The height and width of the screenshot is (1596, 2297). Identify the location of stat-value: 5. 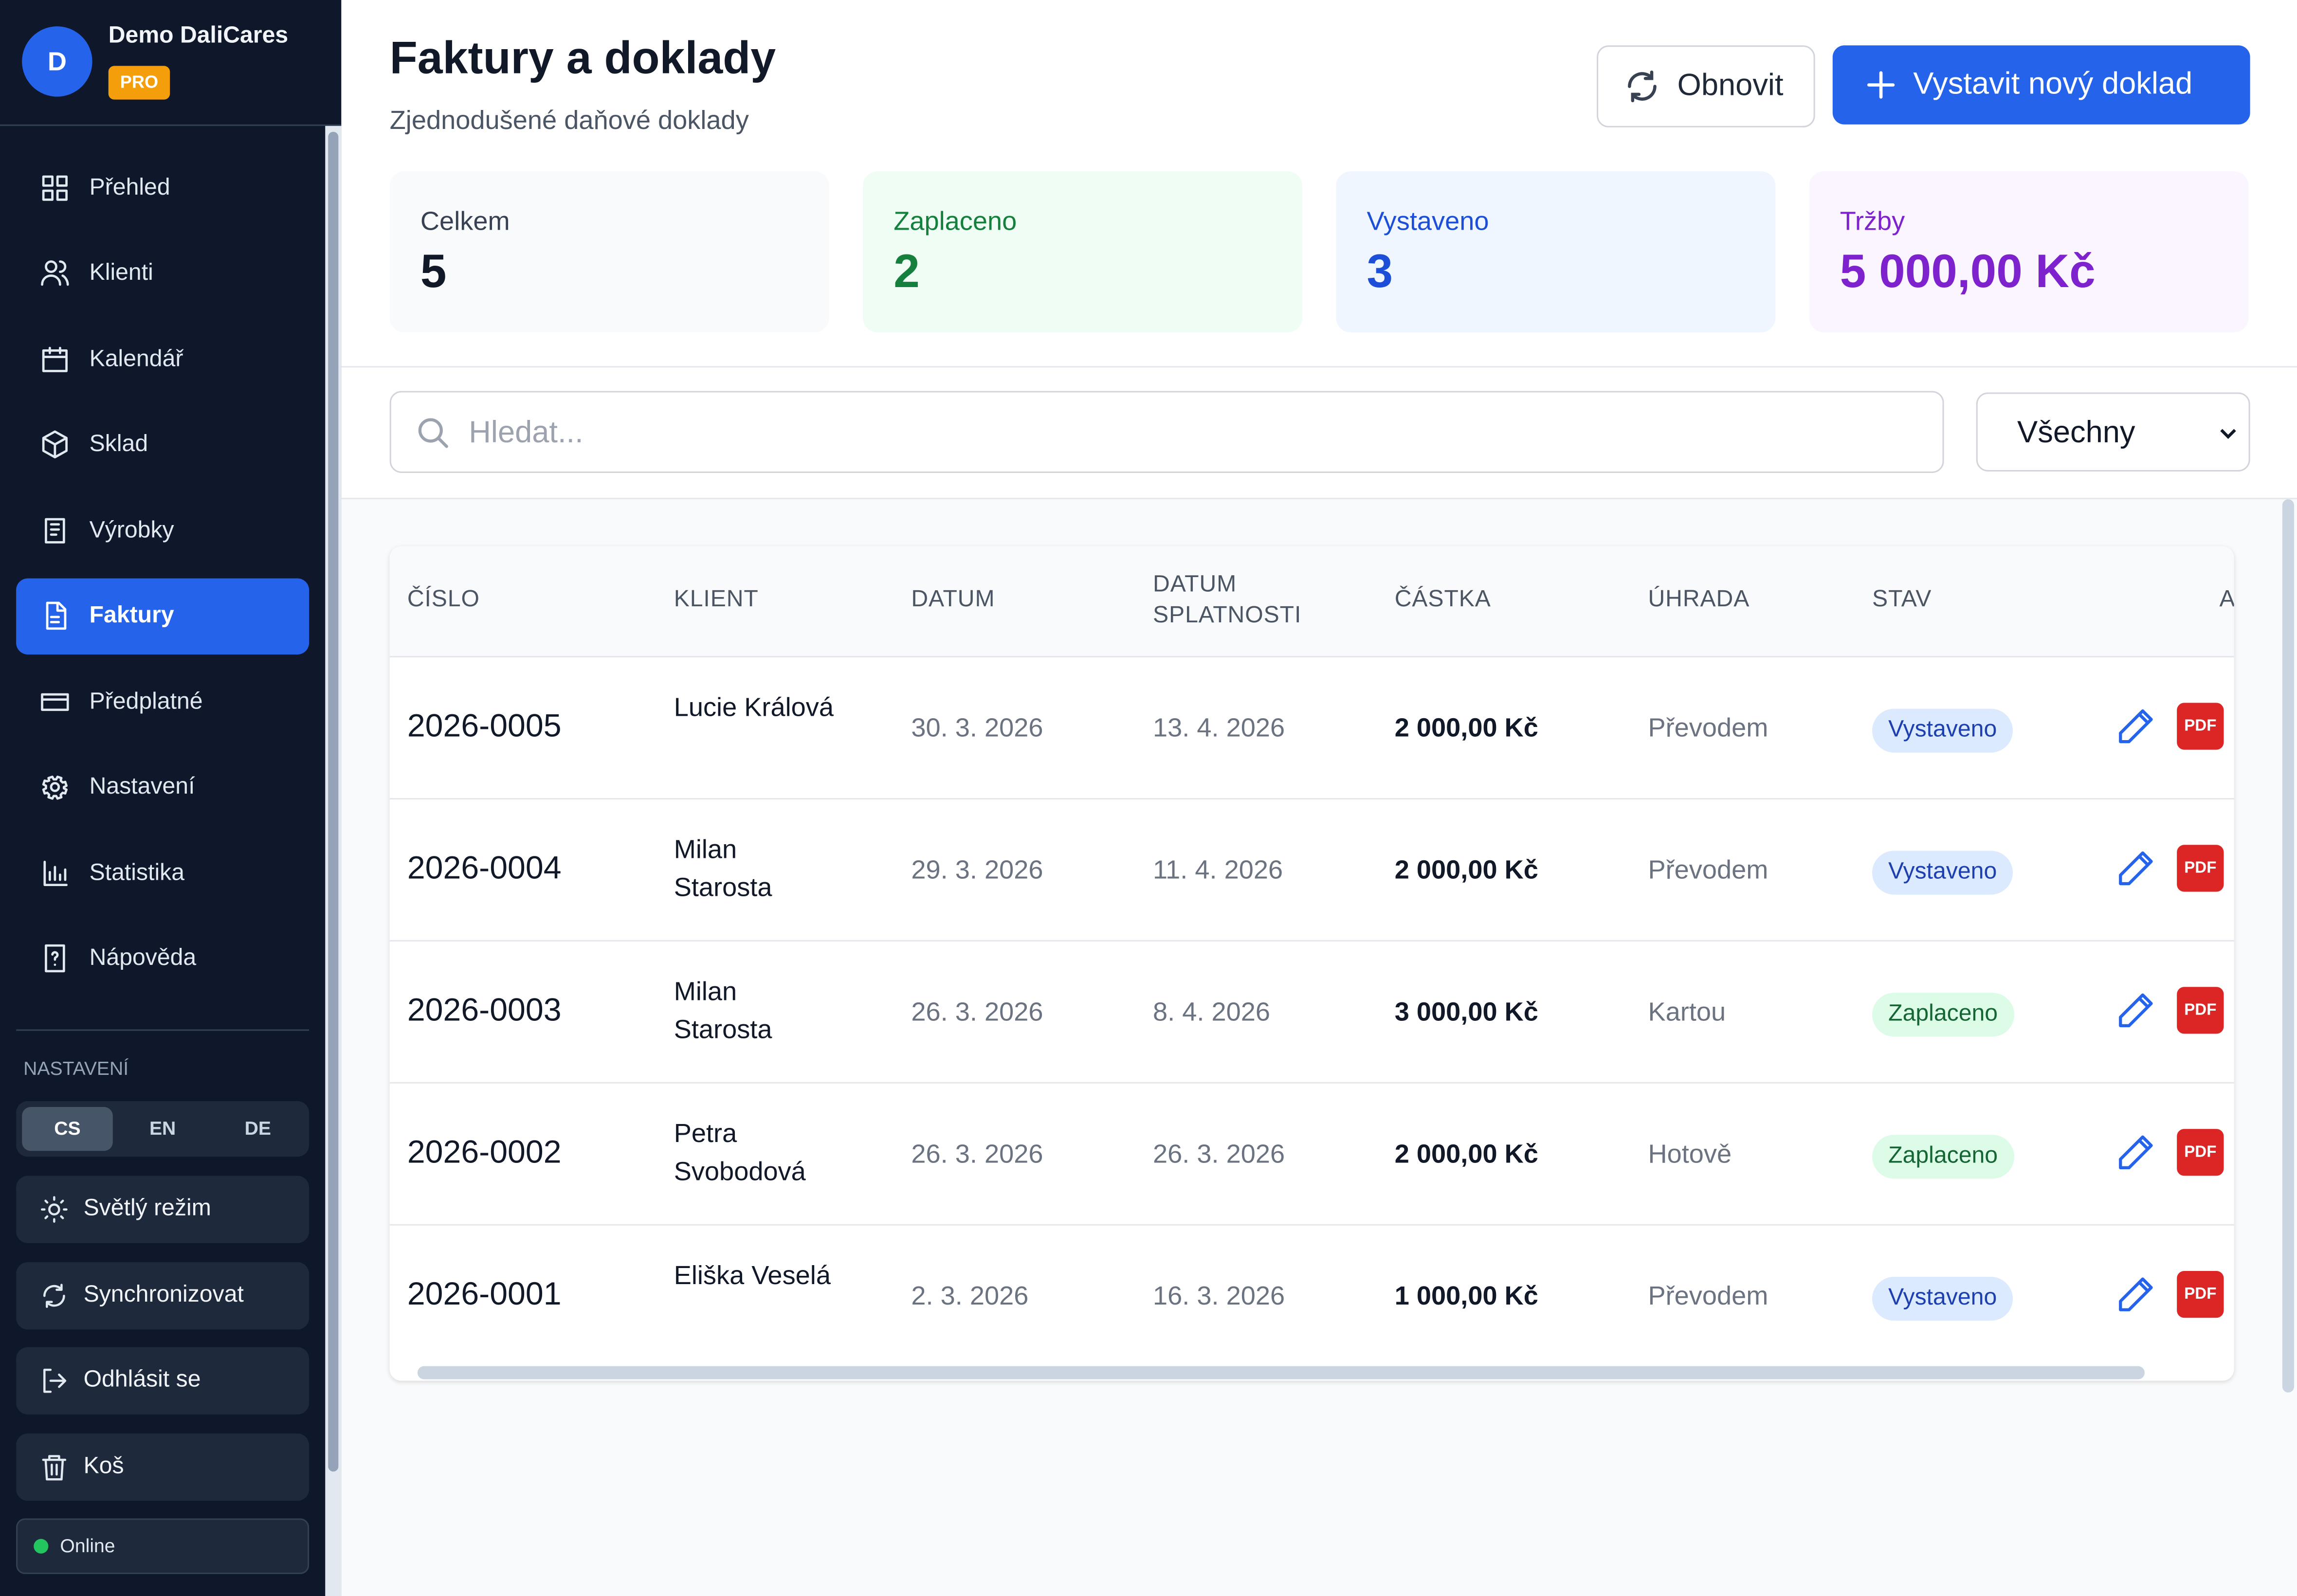
(433, 270).